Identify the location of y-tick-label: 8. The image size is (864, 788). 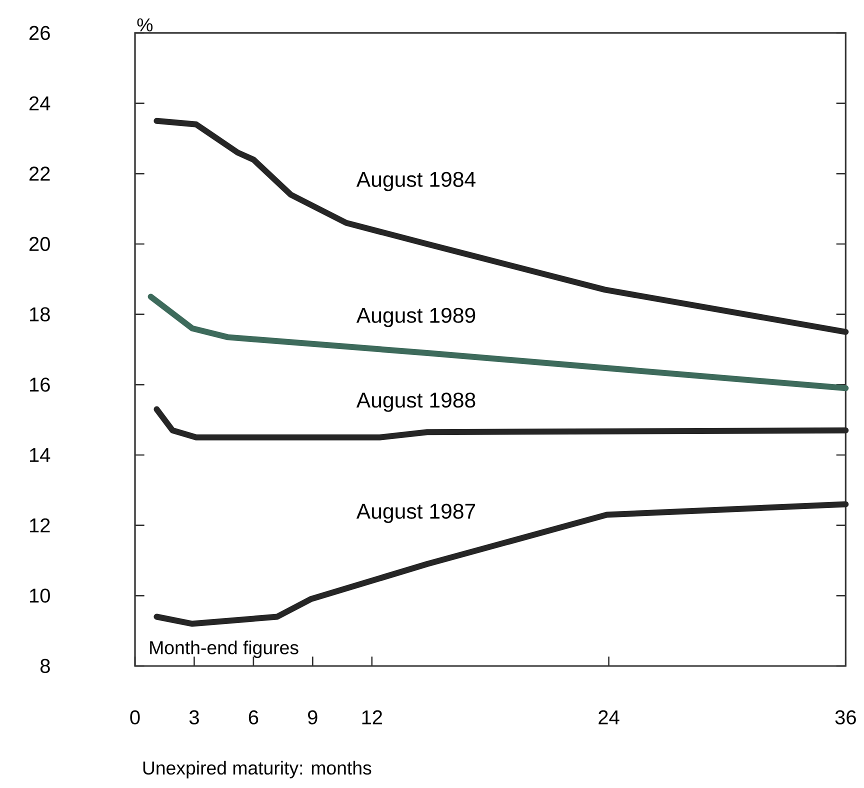
(45, 666).